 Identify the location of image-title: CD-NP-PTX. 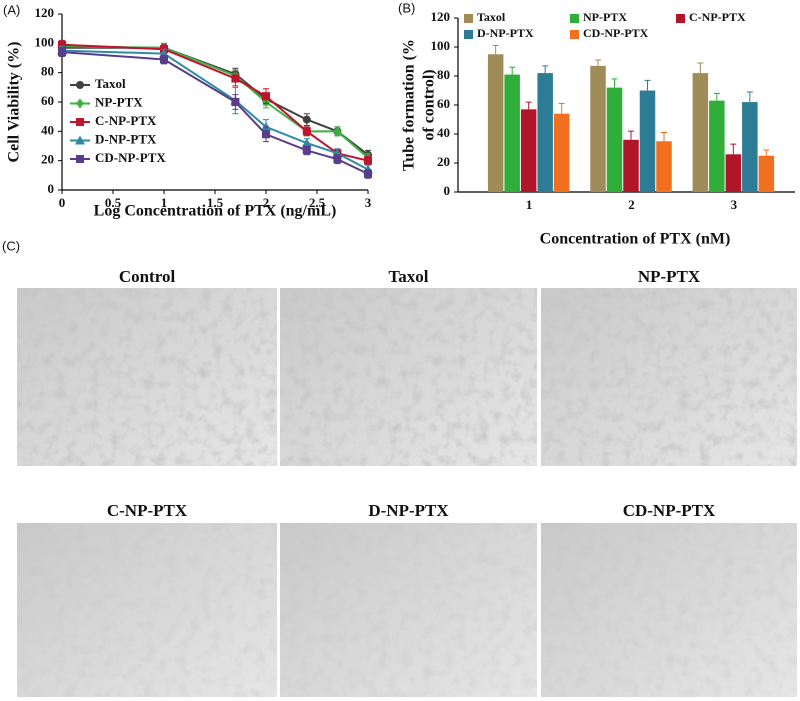
(669, 510).